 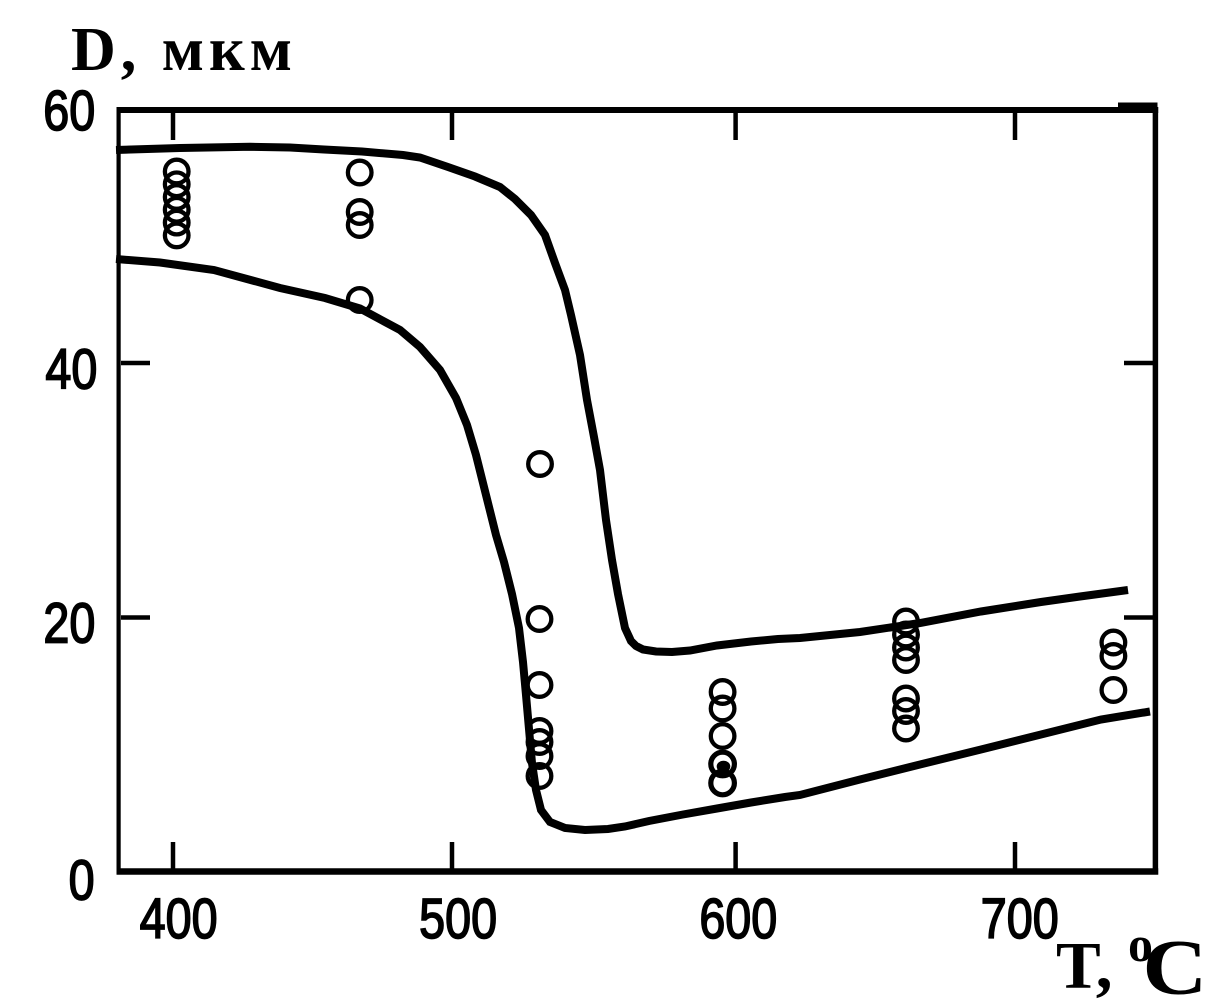 I want to click on svg-text: C, so click(x=1175, y=964).